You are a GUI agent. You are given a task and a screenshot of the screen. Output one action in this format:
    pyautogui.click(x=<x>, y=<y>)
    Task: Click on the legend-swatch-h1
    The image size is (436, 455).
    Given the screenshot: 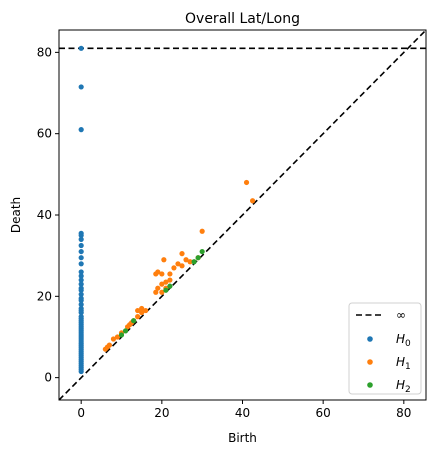 What is the action you would take?
    pyautogui.click(x=370, y=362)
    